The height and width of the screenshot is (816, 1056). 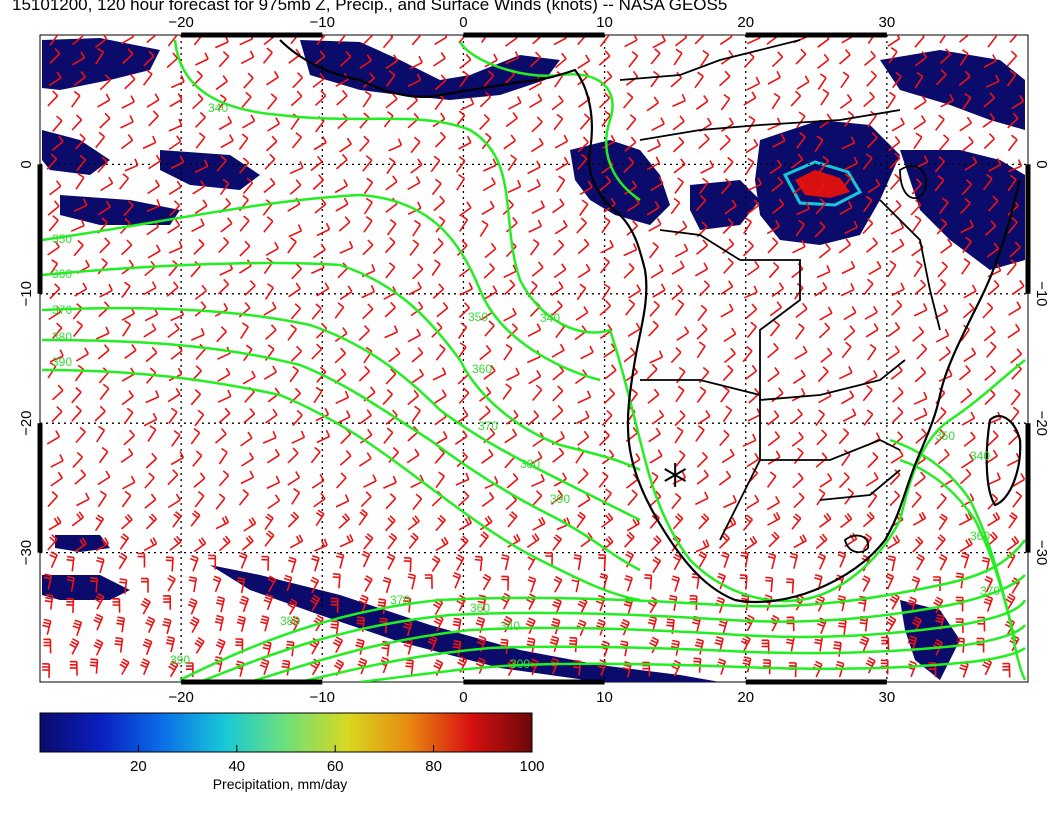 What do you see at coordinates (980, 536) in the screenshot?
I see `contour-label: 360` at bounding box center [980, 536].